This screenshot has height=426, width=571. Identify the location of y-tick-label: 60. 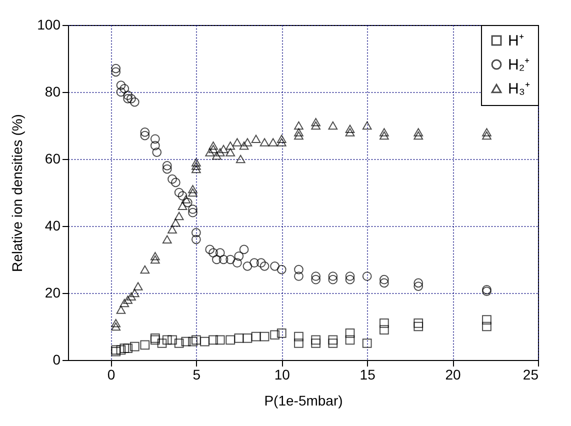
(52, 158).